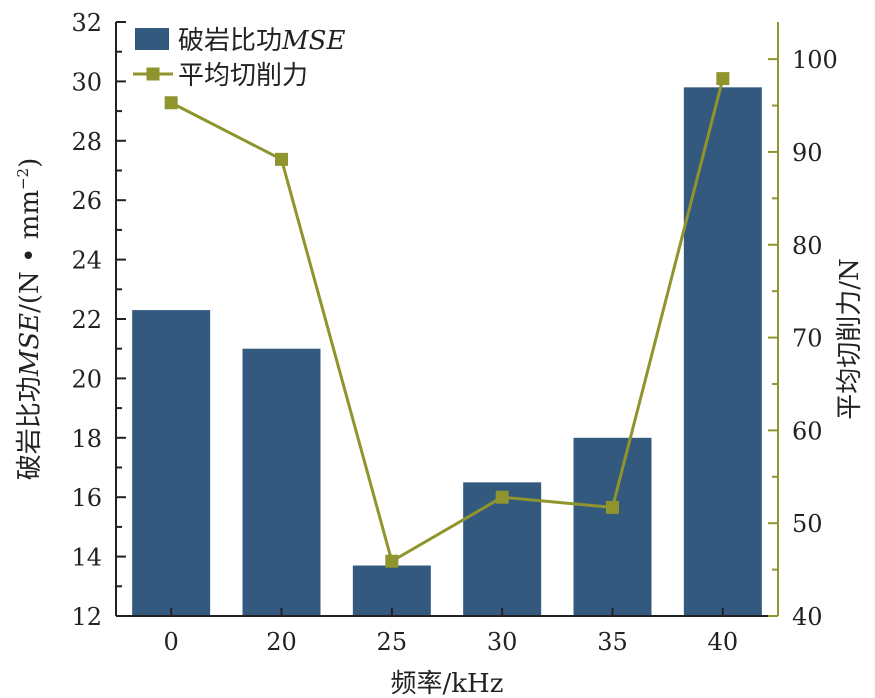 The image size is (875, 698). What do you see at coordinates (86, 617) in the screenshot?
I see `left-tick-label: 12` at bounding box center [86, 617].